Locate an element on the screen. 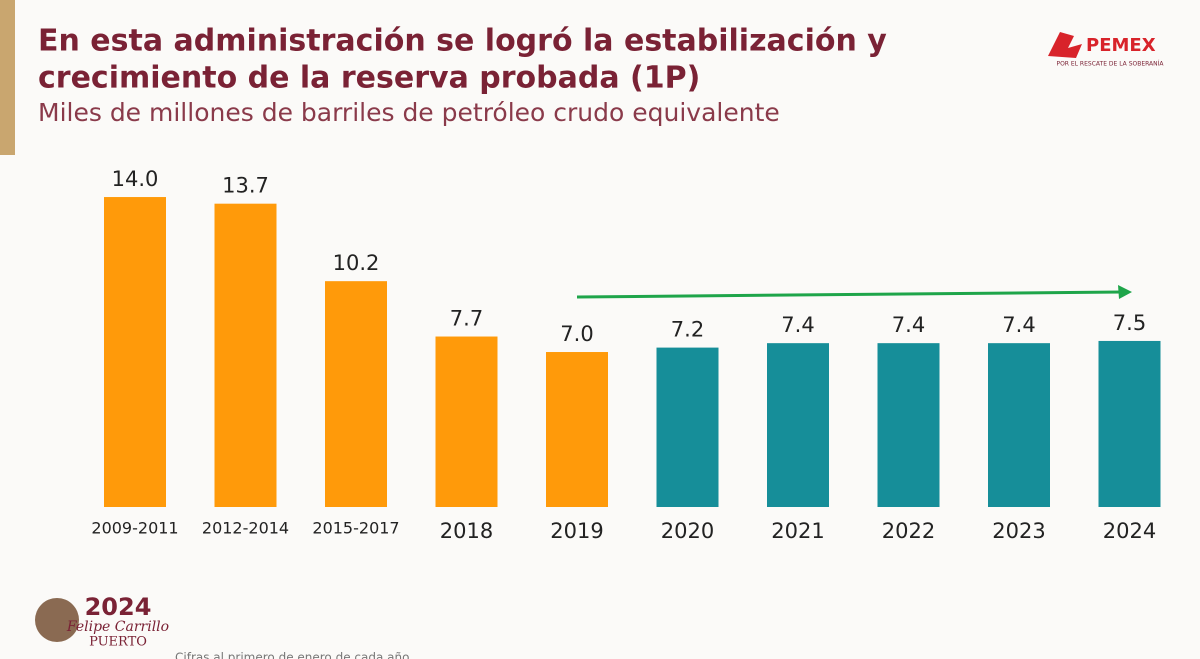 The width and height of the screenshot is (1200, 659). x-tick-label: 2022 is located at coordinates (908, 531).